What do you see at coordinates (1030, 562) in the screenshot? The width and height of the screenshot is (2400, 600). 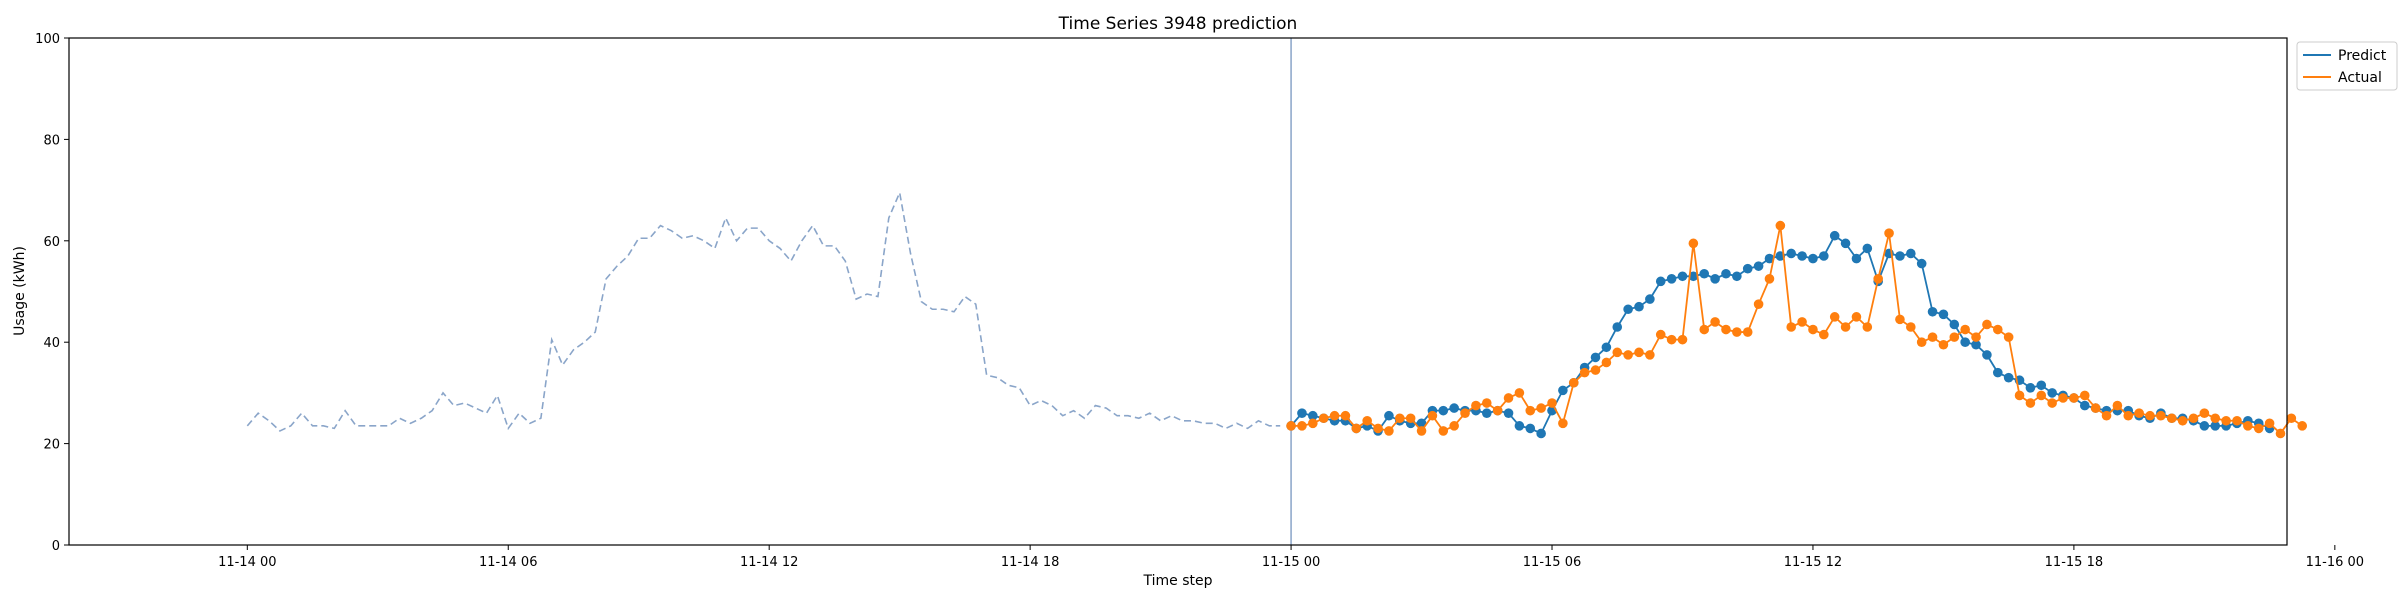 I see `x-tick-label: 11-14 18` at bounding box center [1030, 562].